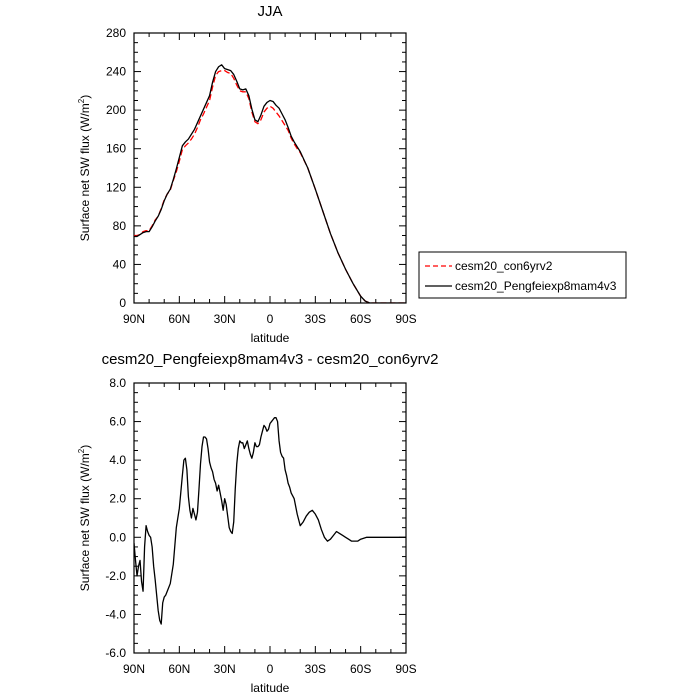  I want to click on y-tick-label: 40, so click(120, 264).